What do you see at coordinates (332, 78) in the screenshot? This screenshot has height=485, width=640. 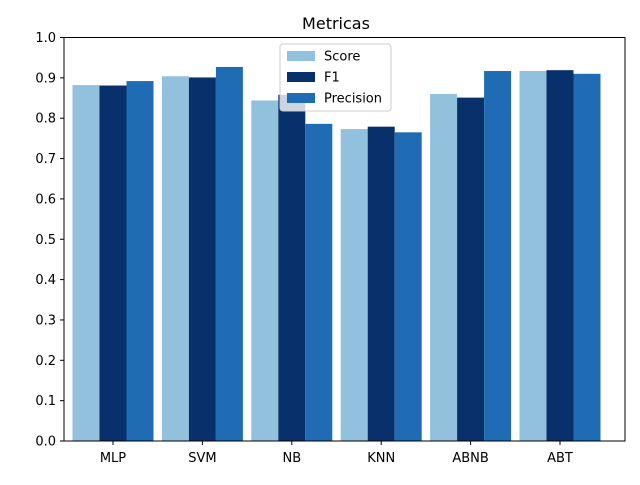 I see `legend-label-f1: F1` at bounding box center [332, 78].